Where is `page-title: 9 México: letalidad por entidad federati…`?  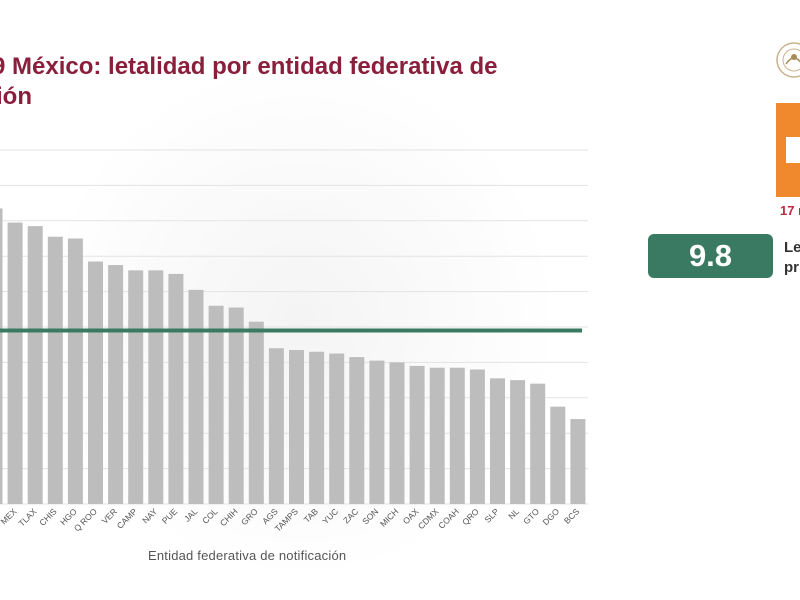
page-title: 9 México: letalidad por entidad federati… is located at coordinates (305, 82).